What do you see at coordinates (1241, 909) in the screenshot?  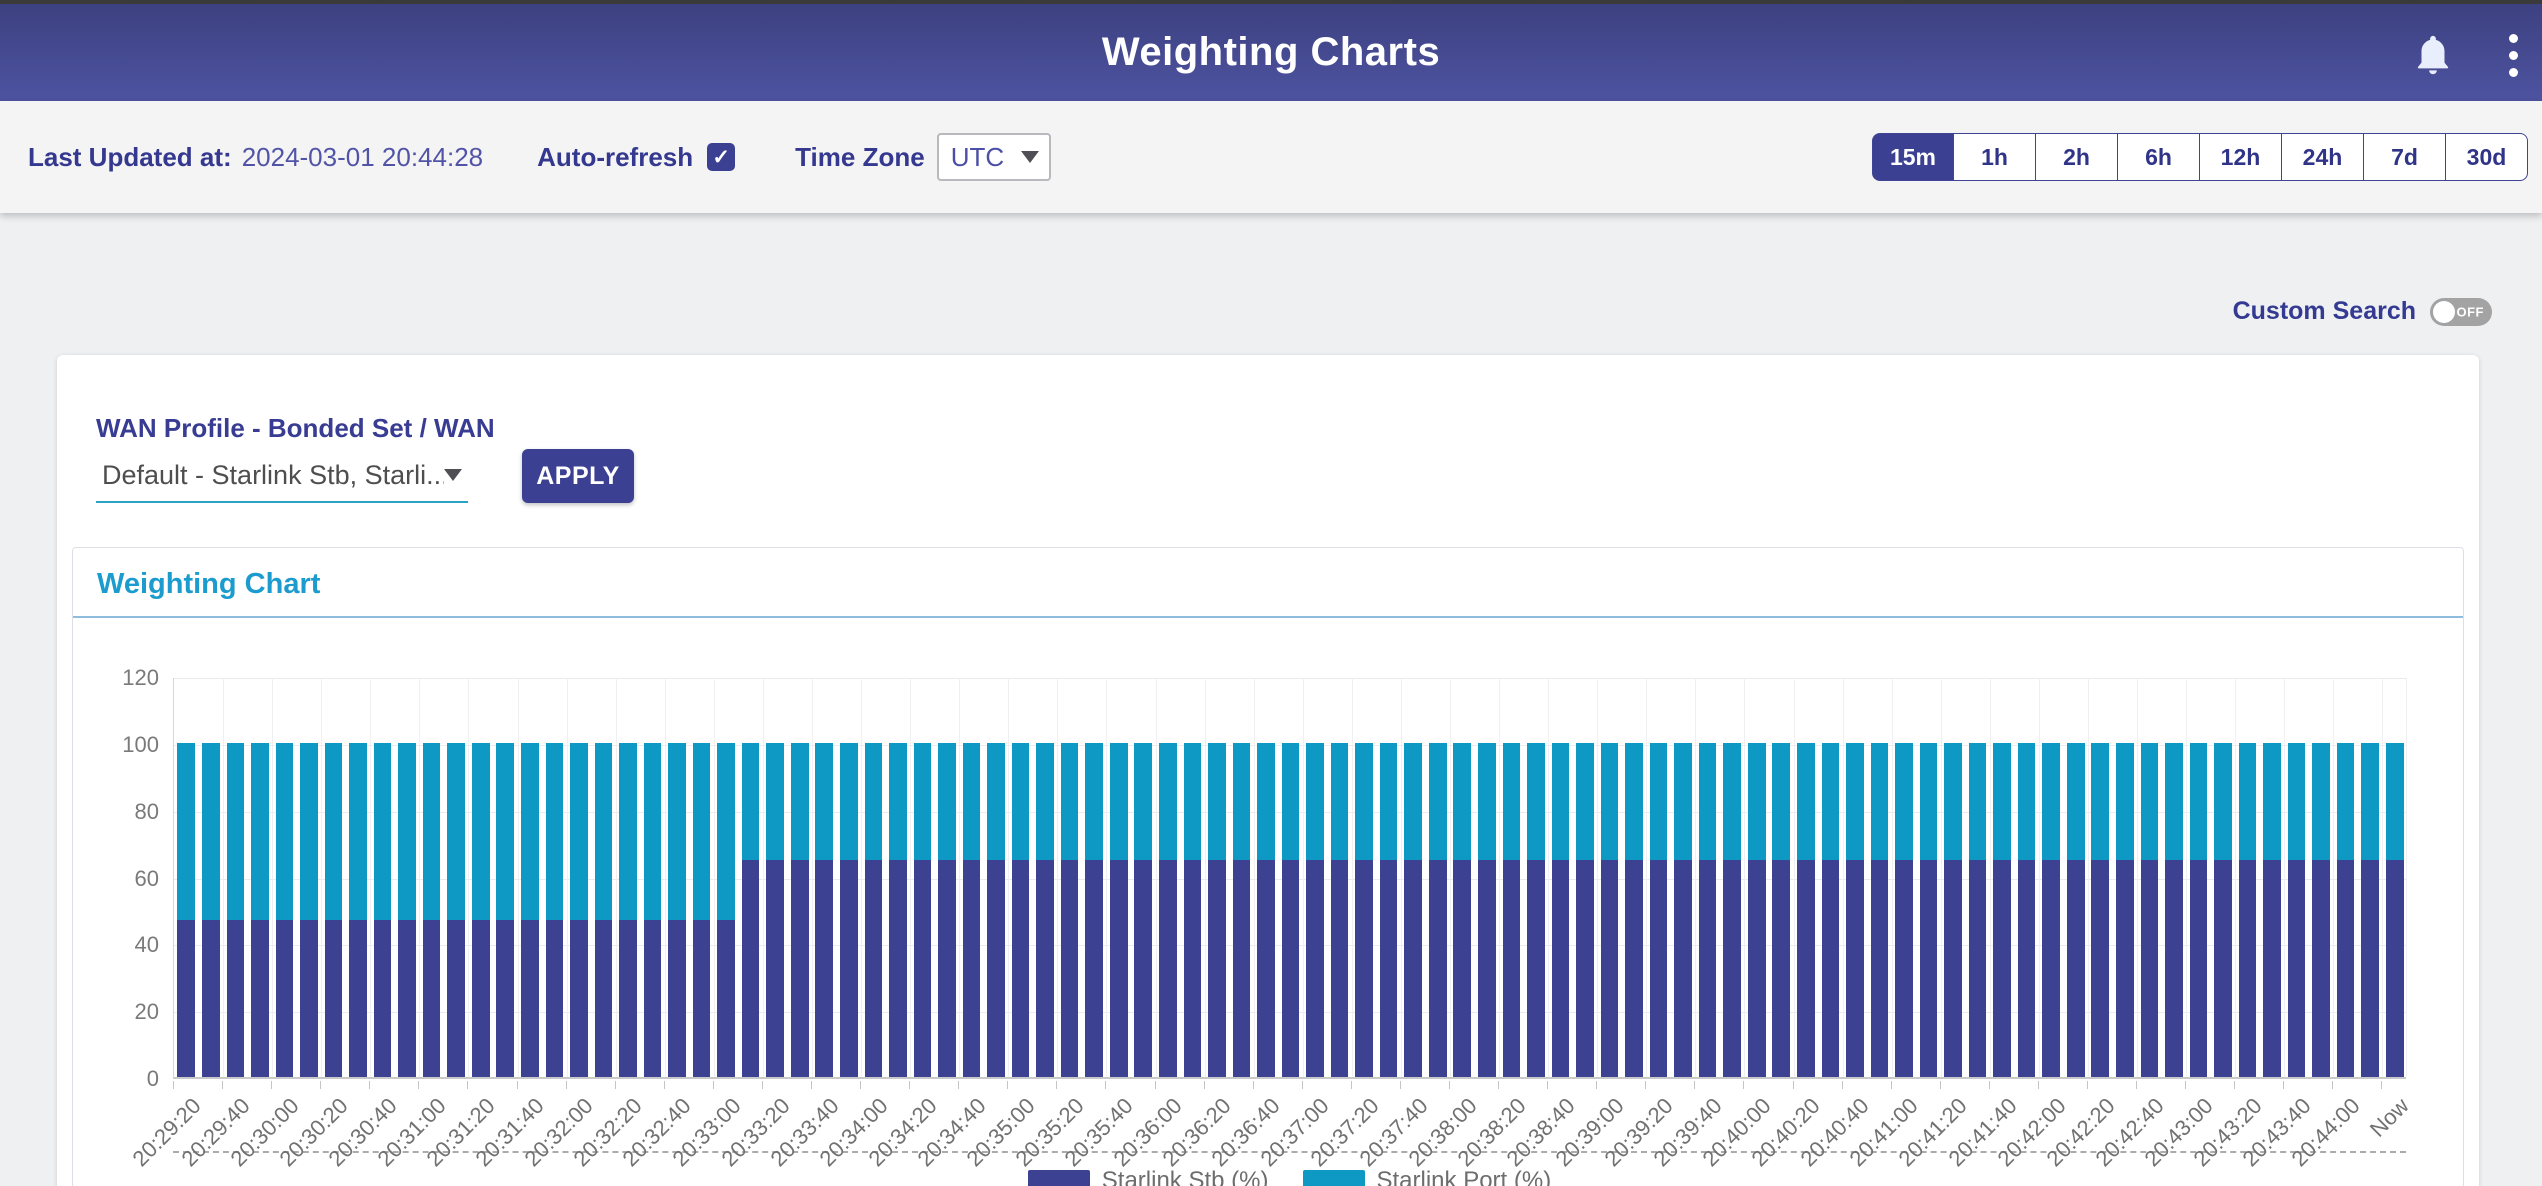 I see `bar-20:36:30` at bounding box center [1241, 909].